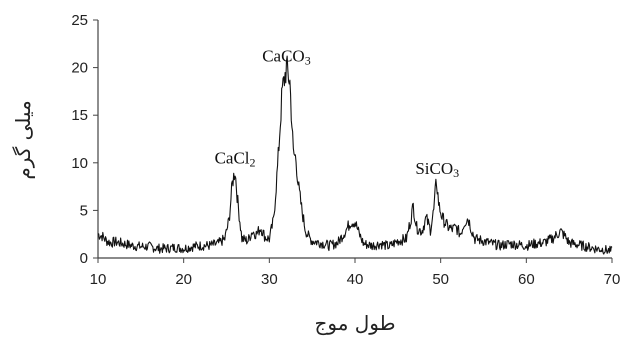 The height and width of the screenshot is (340, 636). I want to click on x-axis-title: طول موج, so click(354, 323).